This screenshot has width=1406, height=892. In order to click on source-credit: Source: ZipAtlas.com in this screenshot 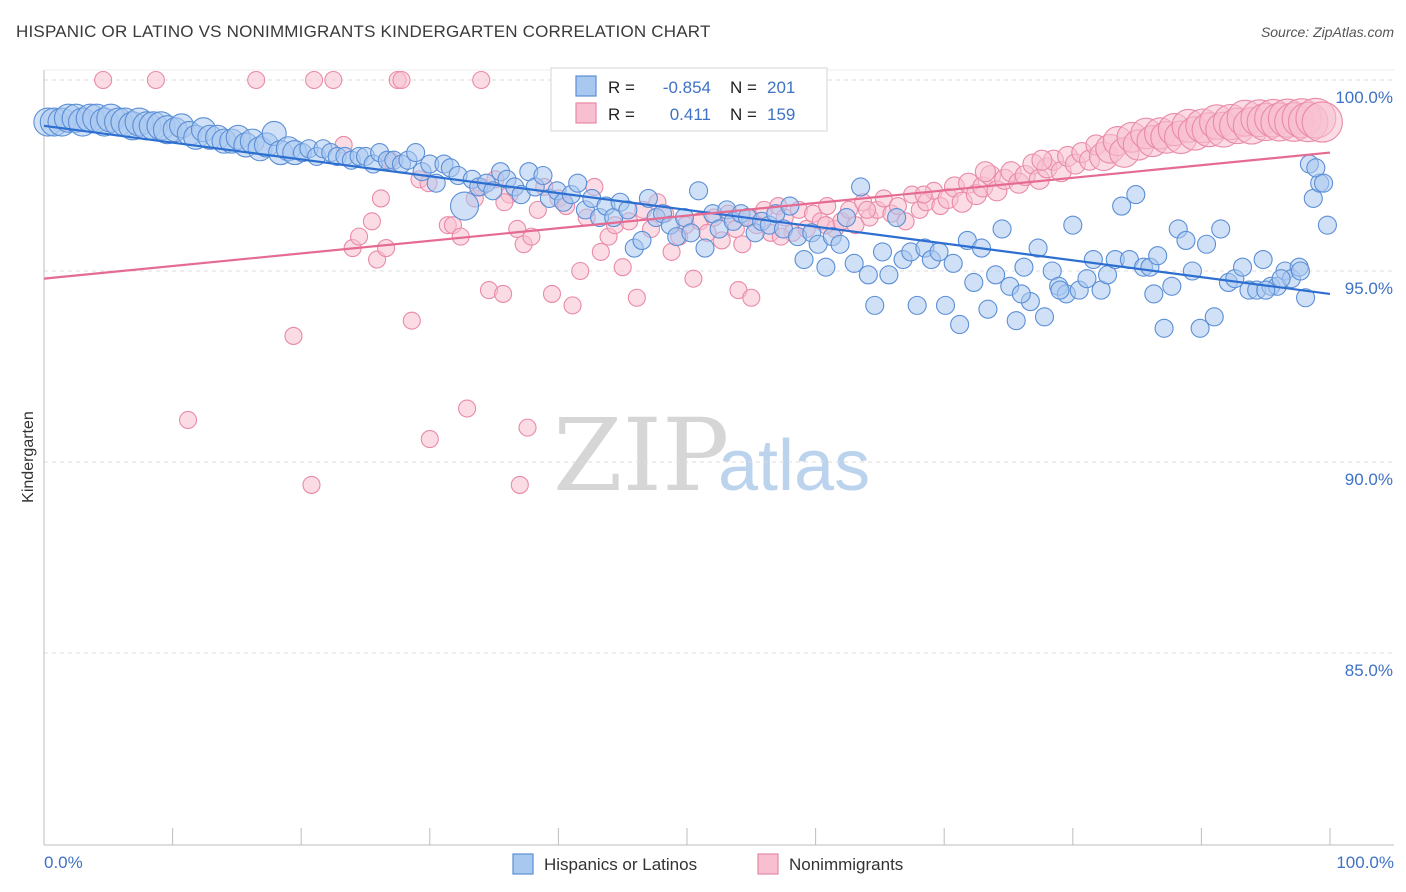, I will do `click(1327, 32)`.